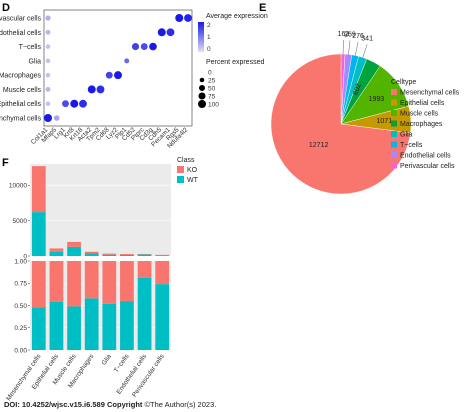 The height and width of the screenshot is (412, 474). Describe the element at coordinates (430, 93) in the screenshot. I see `pie-legend-label: Mesenchymal cells` at that location.